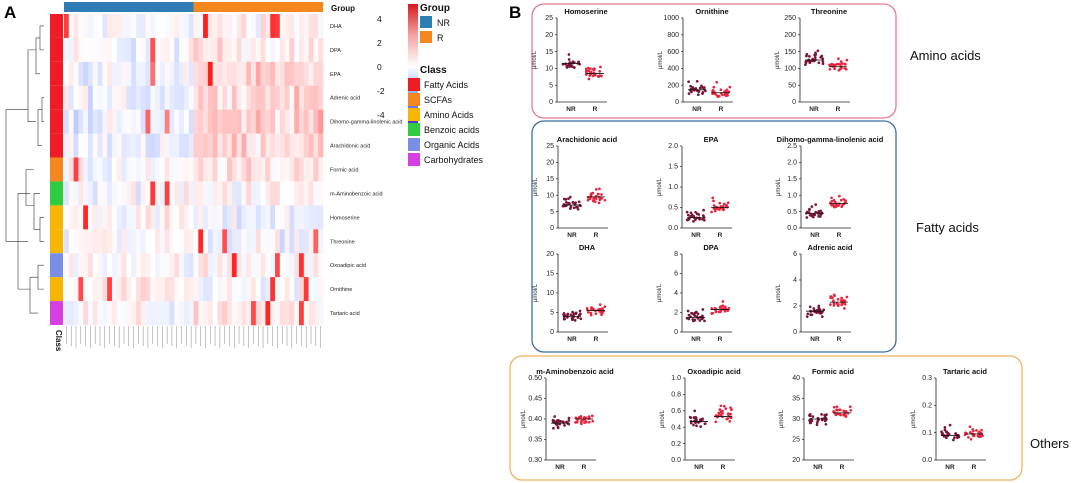 The image size is (1072, 483). What do you see at coordinates (814, 293) in the screenshot?
I see `scatter-plot: Adrenic acid 6 4 2 0 μmol/L NR R` at bounding box center [814, 293].